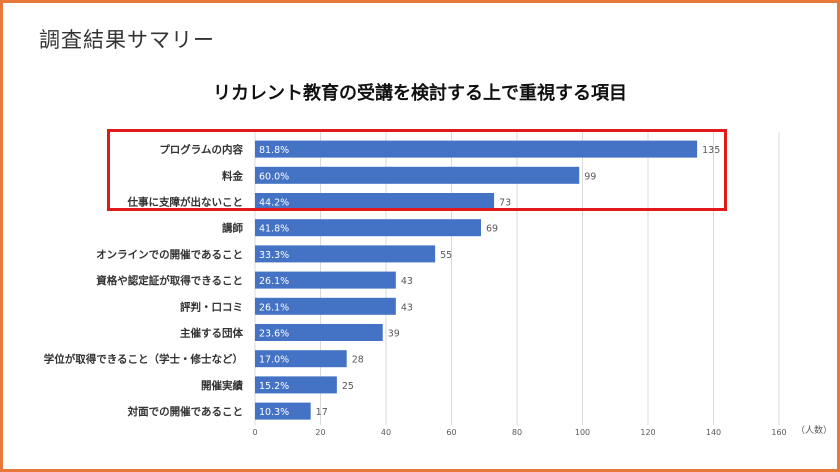 Image resolution: width=840 pixels, height=472 pixels. Describe the element at coordinates (127, 40) in the screenshot. I see `slide-header: 調査結果サマリー` at that location.